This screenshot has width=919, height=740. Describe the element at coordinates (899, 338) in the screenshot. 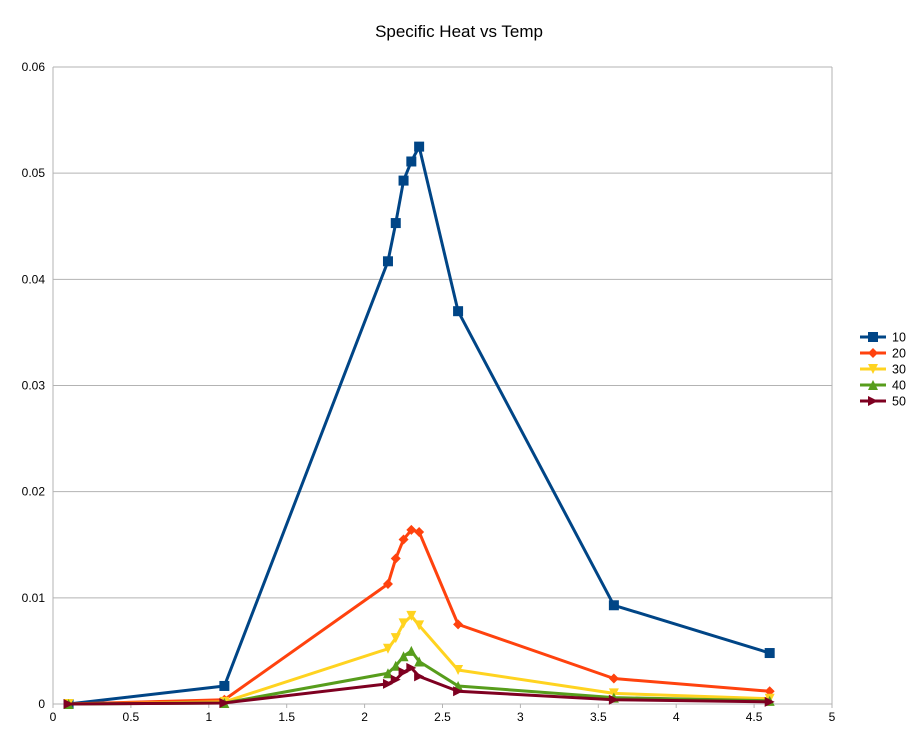

I see `legend-label-10: 10` at that location.